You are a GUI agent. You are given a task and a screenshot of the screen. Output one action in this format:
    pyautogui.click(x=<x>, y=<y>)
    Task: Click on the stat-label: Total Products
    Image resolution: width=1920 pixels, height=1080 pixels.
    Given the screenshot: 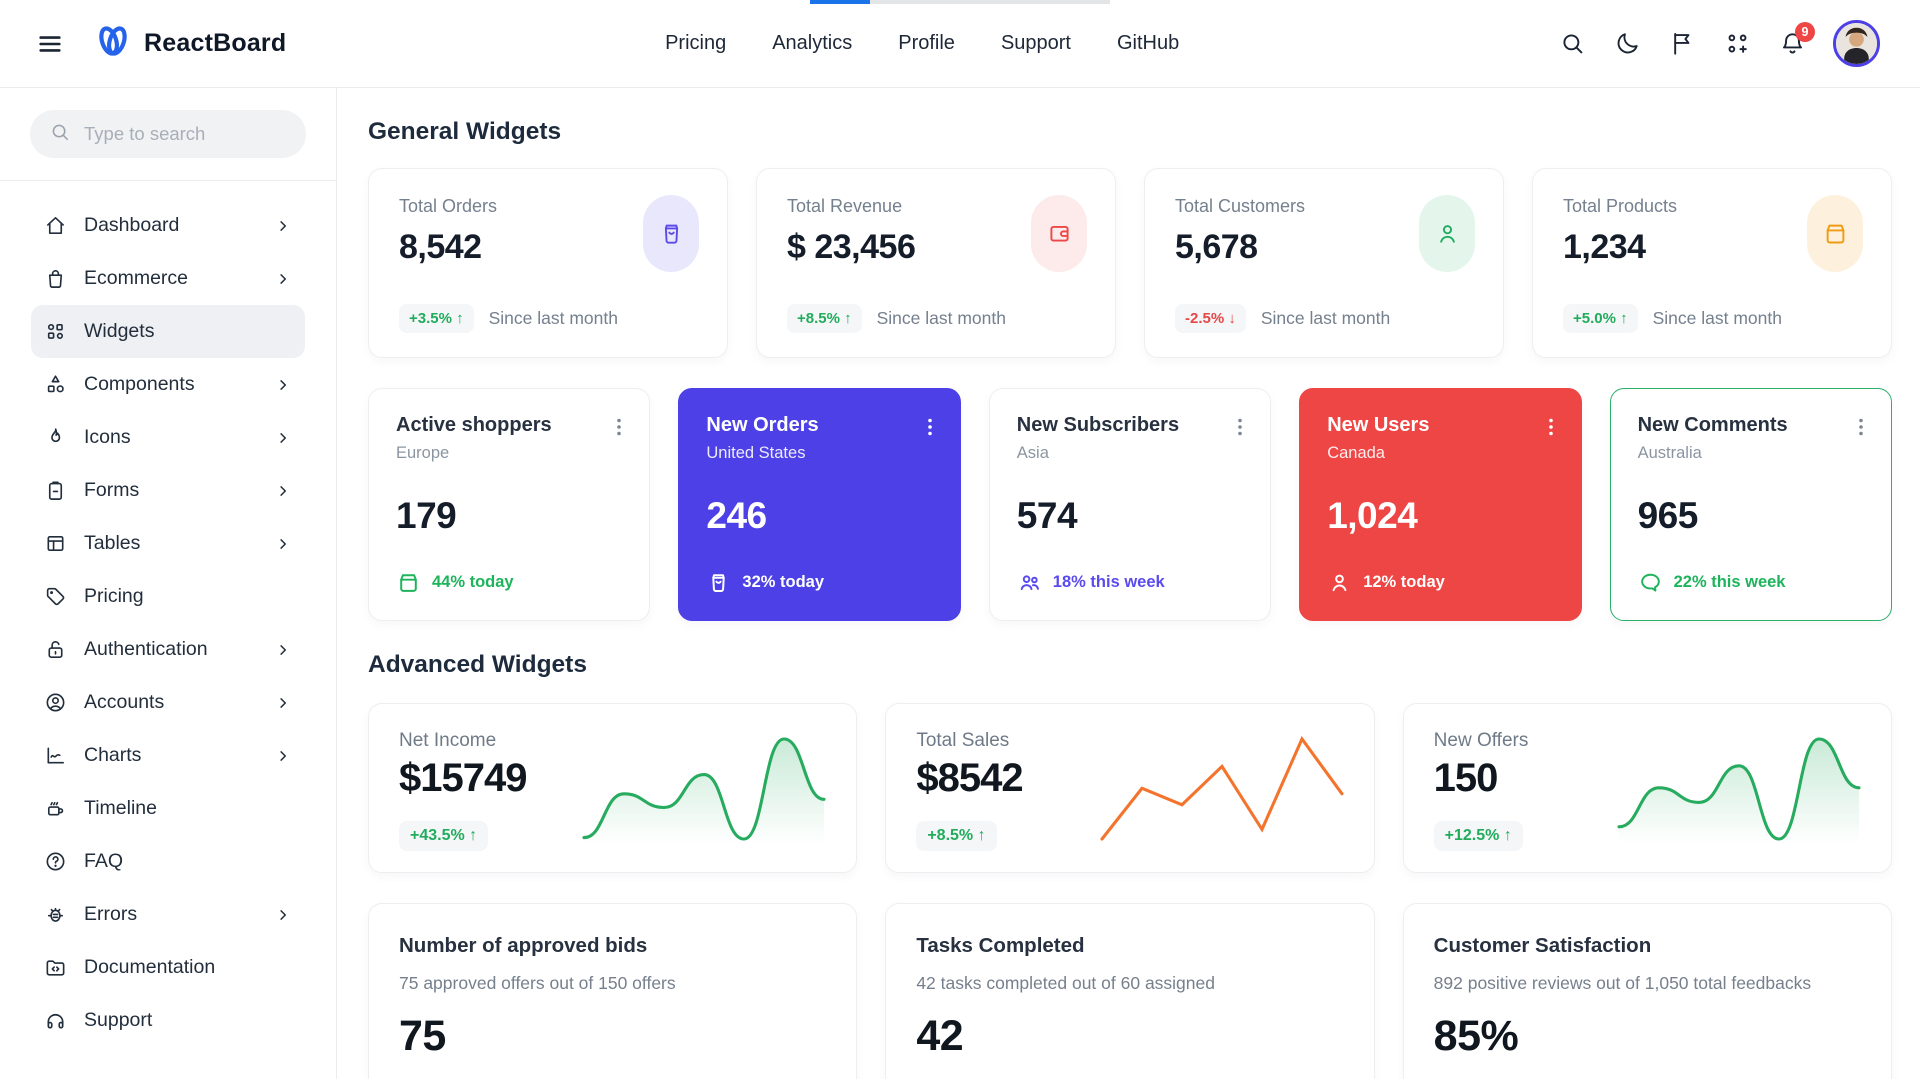 What is the action you would take?
    pyautogui.click(x=1620, y=206)
    